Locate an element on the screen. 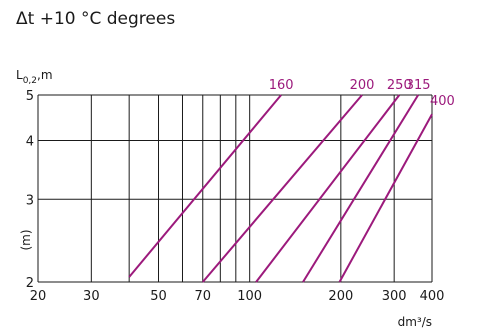 The height and width of the screenshot is (332, 479). x-tick-label: 30 is located at coordinates (91, 296).